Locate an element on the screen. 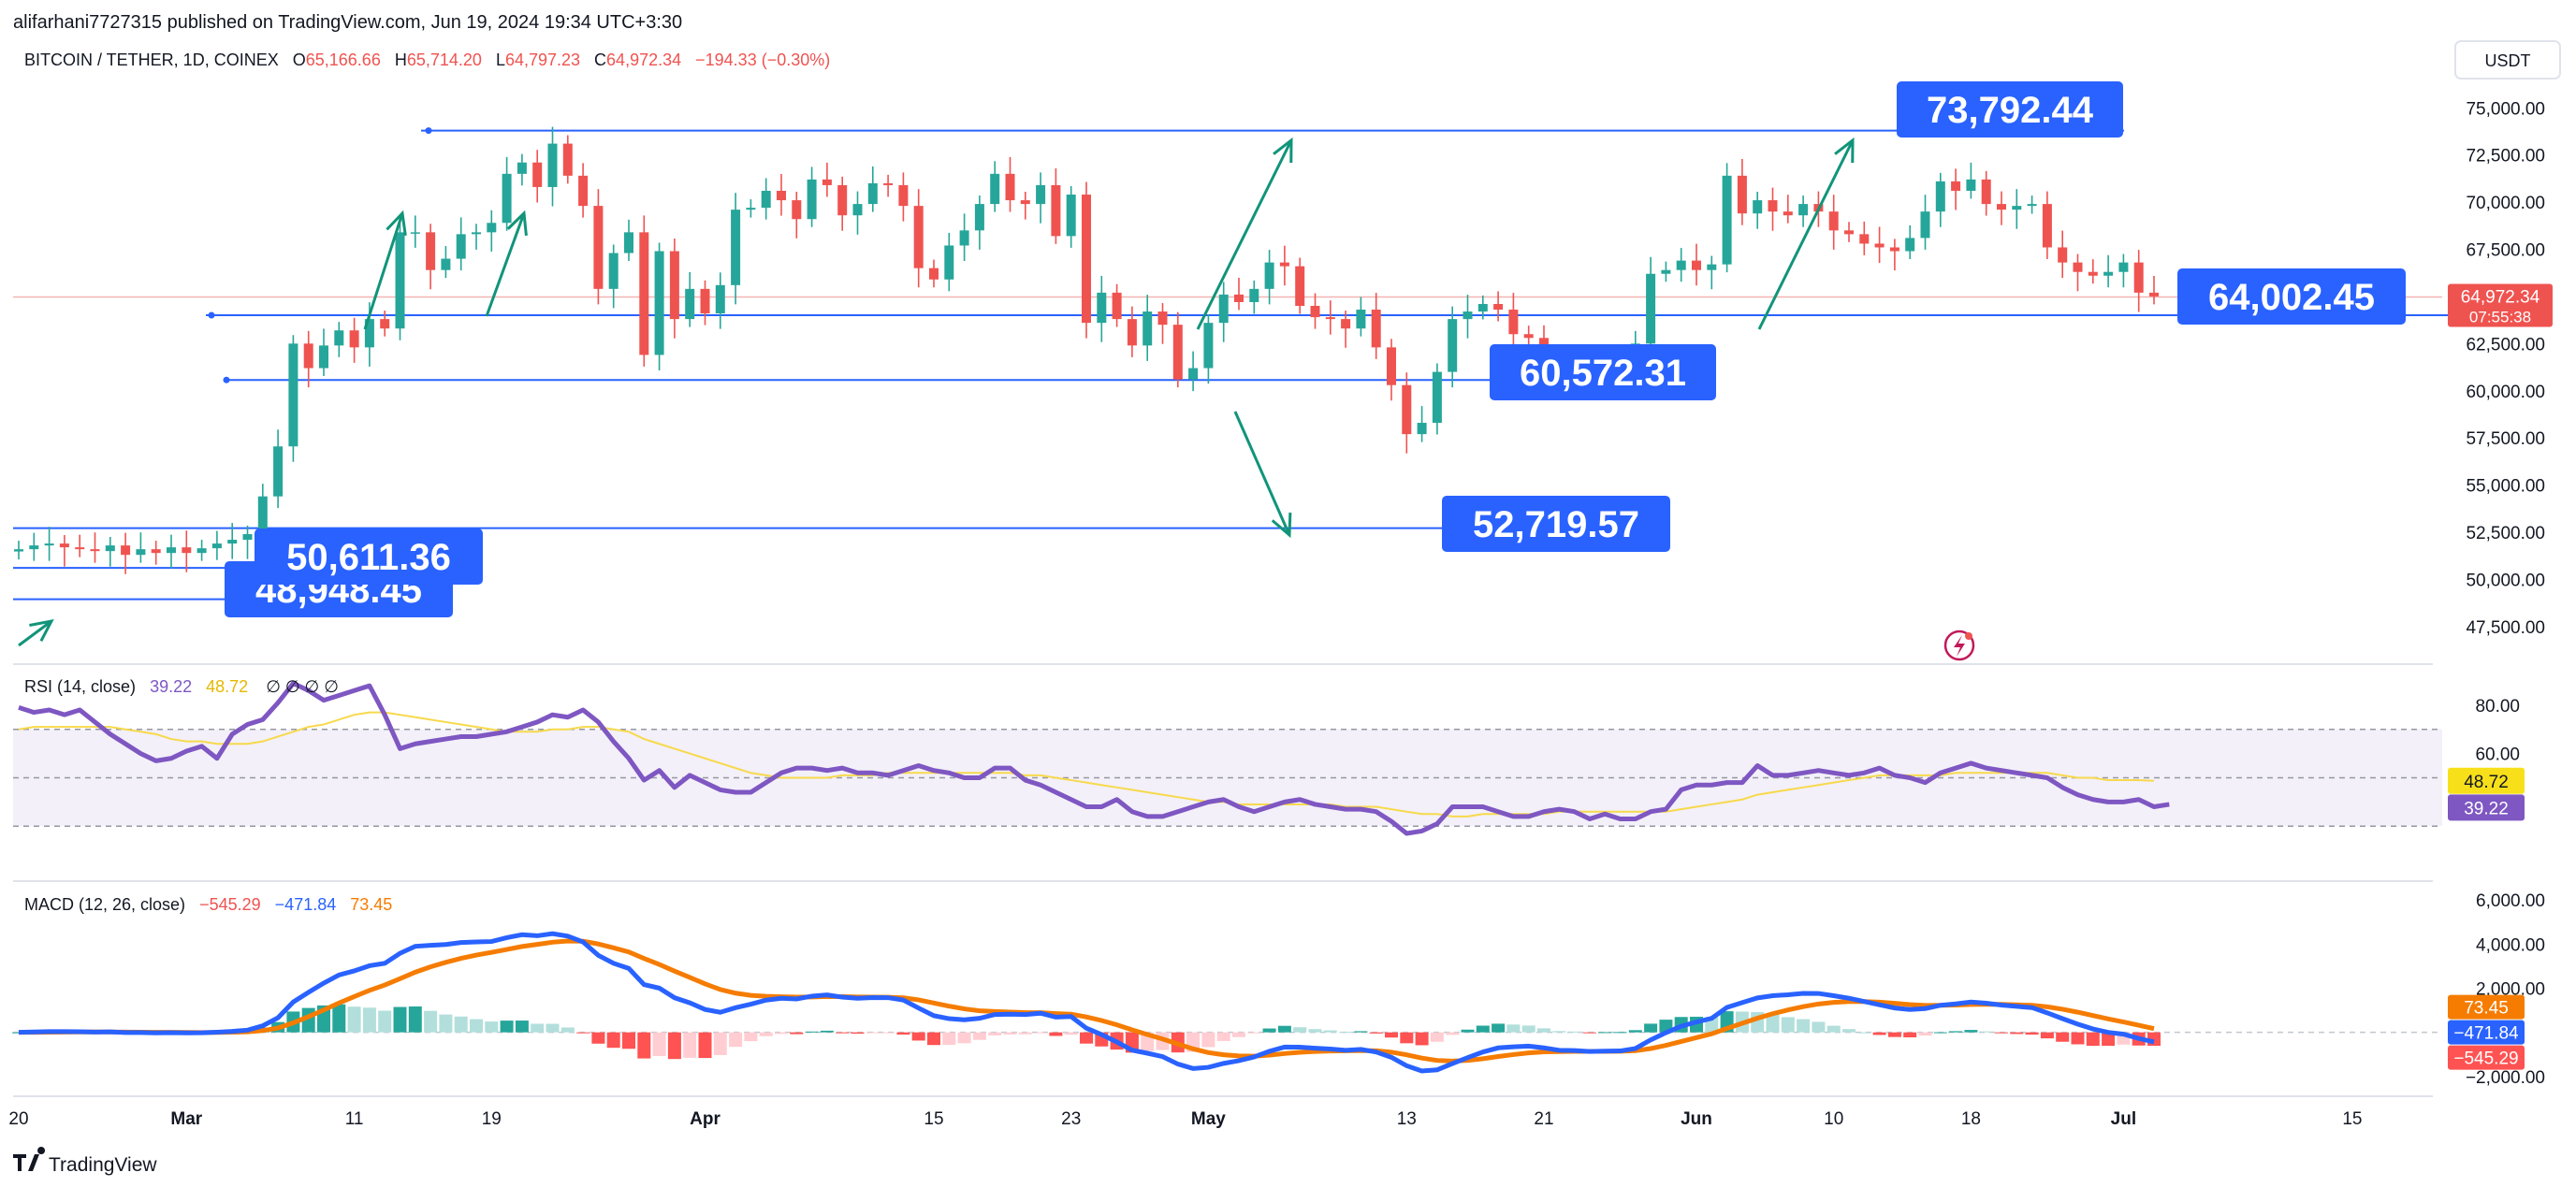  rsi-badge is located at coordinates (2486, 808).